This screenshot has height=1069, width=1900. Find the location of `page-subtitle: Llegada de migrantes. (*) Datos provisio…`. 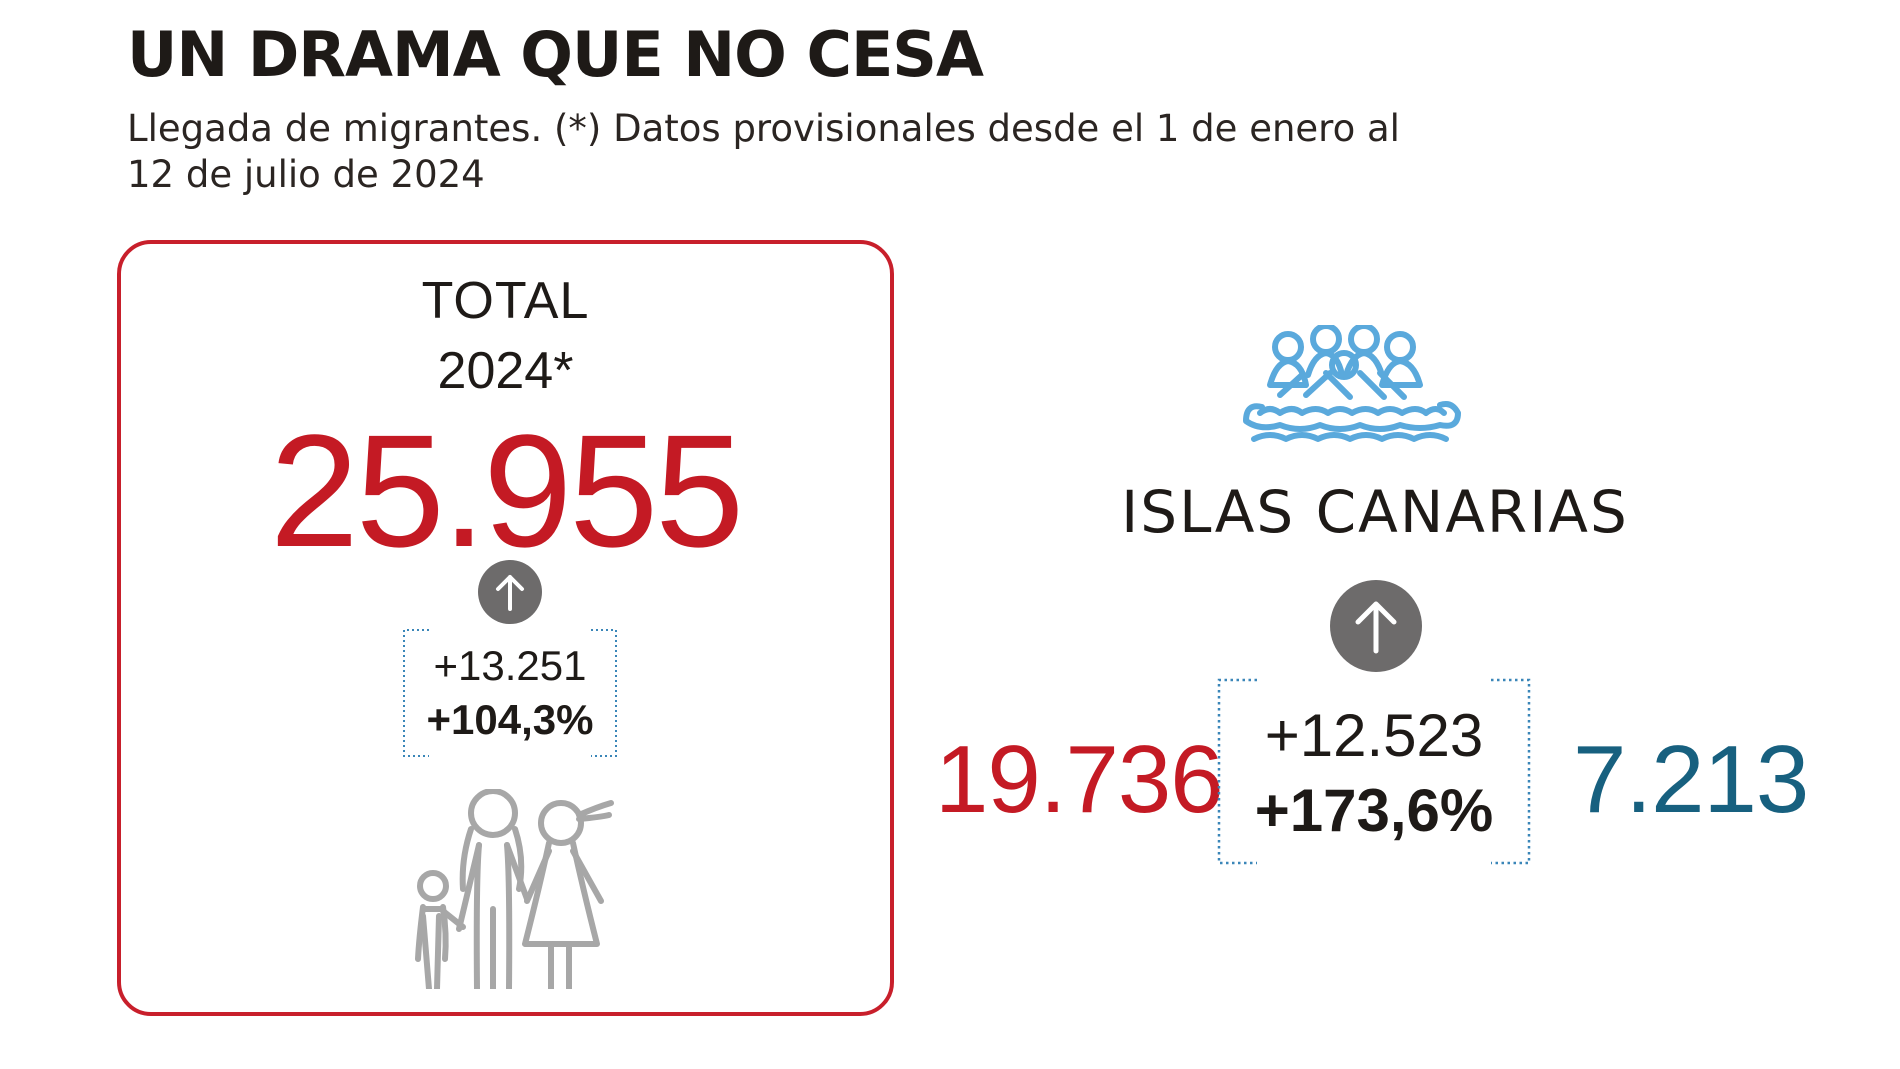

page-subtitle: Llegada de migrantes. (*) Datos provisio… is located at coordinates (763, 151).